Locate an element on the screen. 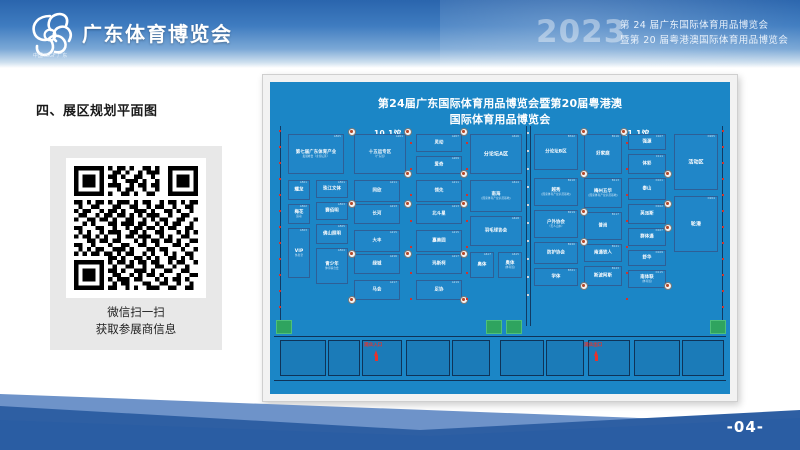 This screenshot has height=450, width=800. booth-name: 防护协会 is located at coordinates (556, 253).